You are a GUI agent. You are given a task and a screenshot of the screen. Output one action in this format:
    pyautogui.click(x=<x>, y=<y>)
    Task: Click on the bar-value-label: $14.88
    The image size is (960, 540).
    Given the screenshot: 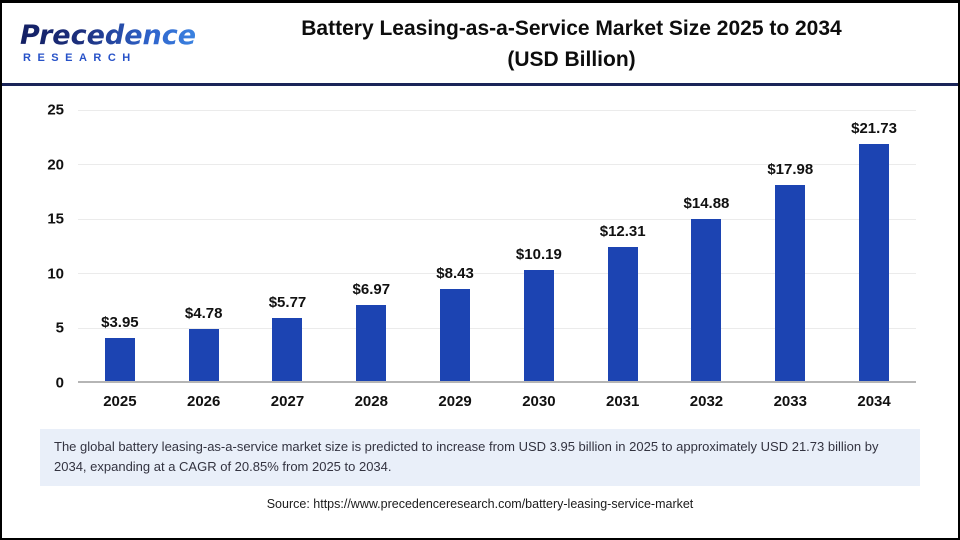 What is the action you would take?
    pyautogui.click(x=706, y=203)
    